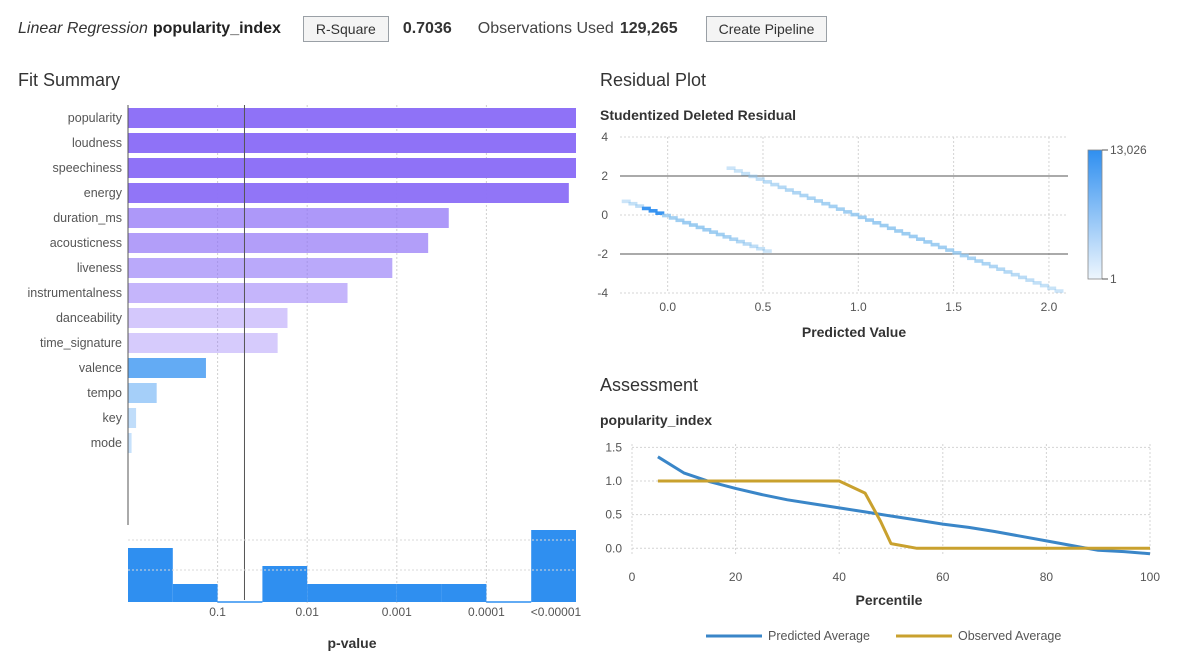 The height and width of the screenshot is (672, 1181). What do you see at coordinates (889, 600) in the screenshot?
I see `x-axis-title: Percentile` at bounding box center [889, 600].